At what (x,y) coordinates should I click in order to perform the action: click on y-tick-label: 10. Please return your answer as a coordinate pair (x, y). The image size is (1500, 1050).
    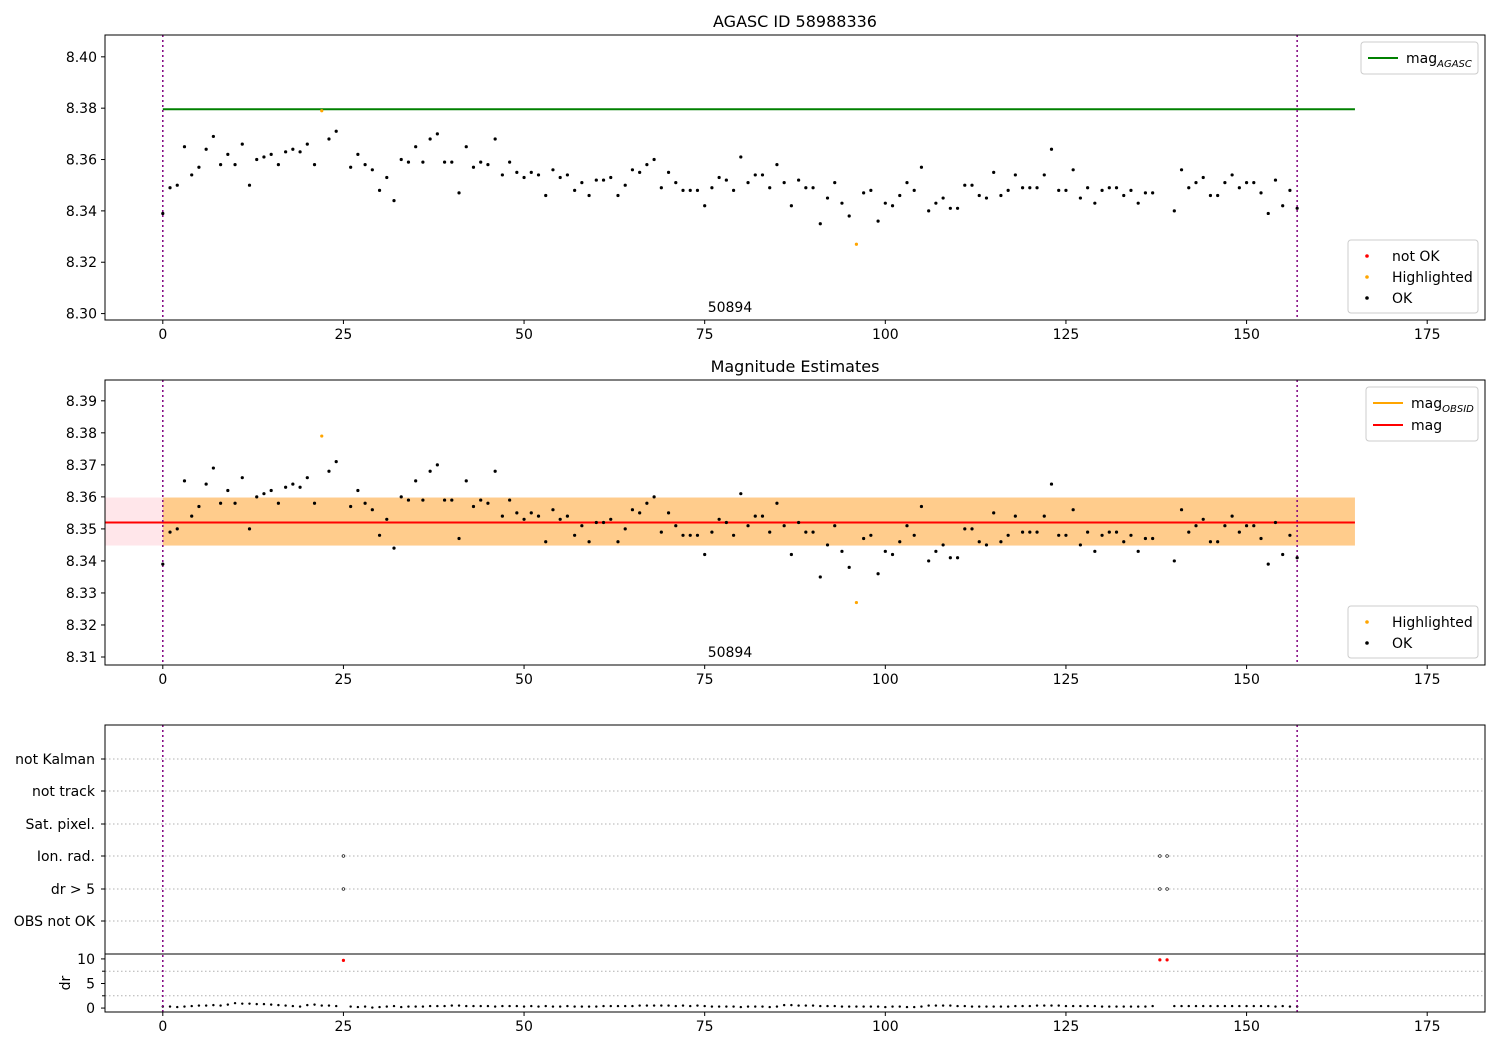
    Looking at the image, I should click on (86, 960).